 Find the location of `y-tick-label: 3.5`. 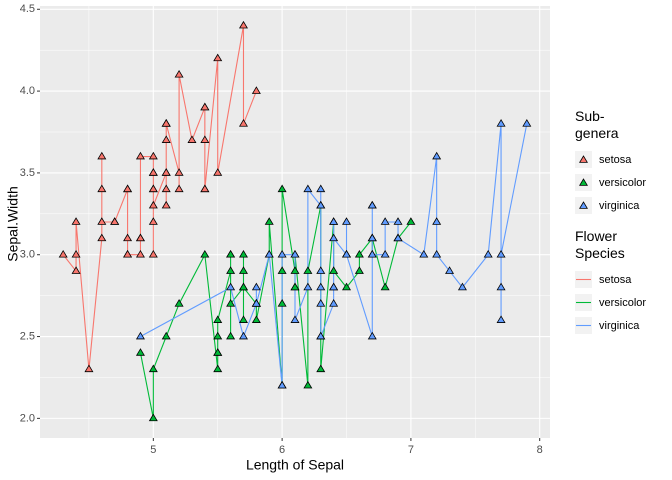

y-tick-label: 3.5 is located at coordinates (27, 173).